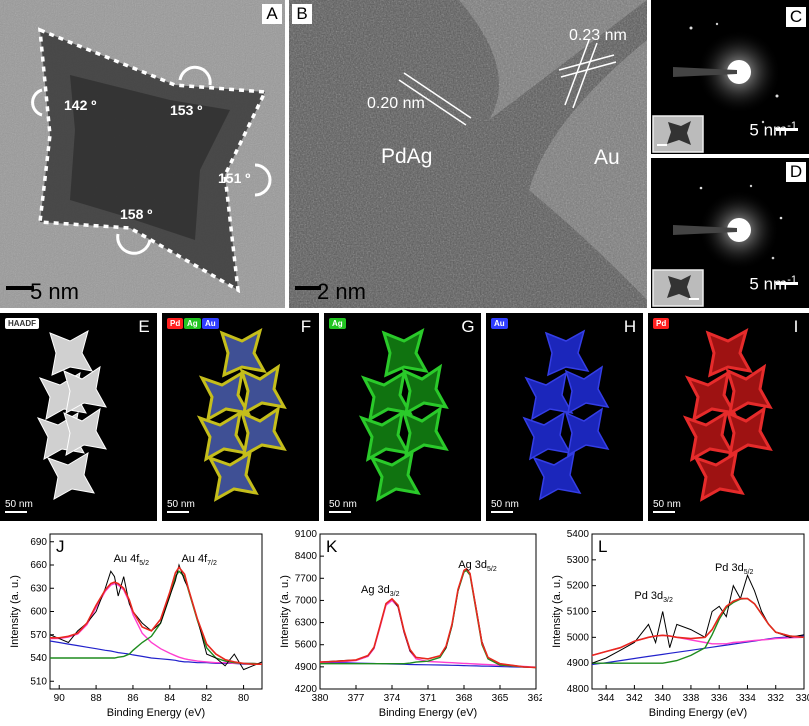 The width and height of the screenshot is (809, 726). Describe the element at coordinates (20, 288) in the screenshot. I see `scale-bar-a` at that location.